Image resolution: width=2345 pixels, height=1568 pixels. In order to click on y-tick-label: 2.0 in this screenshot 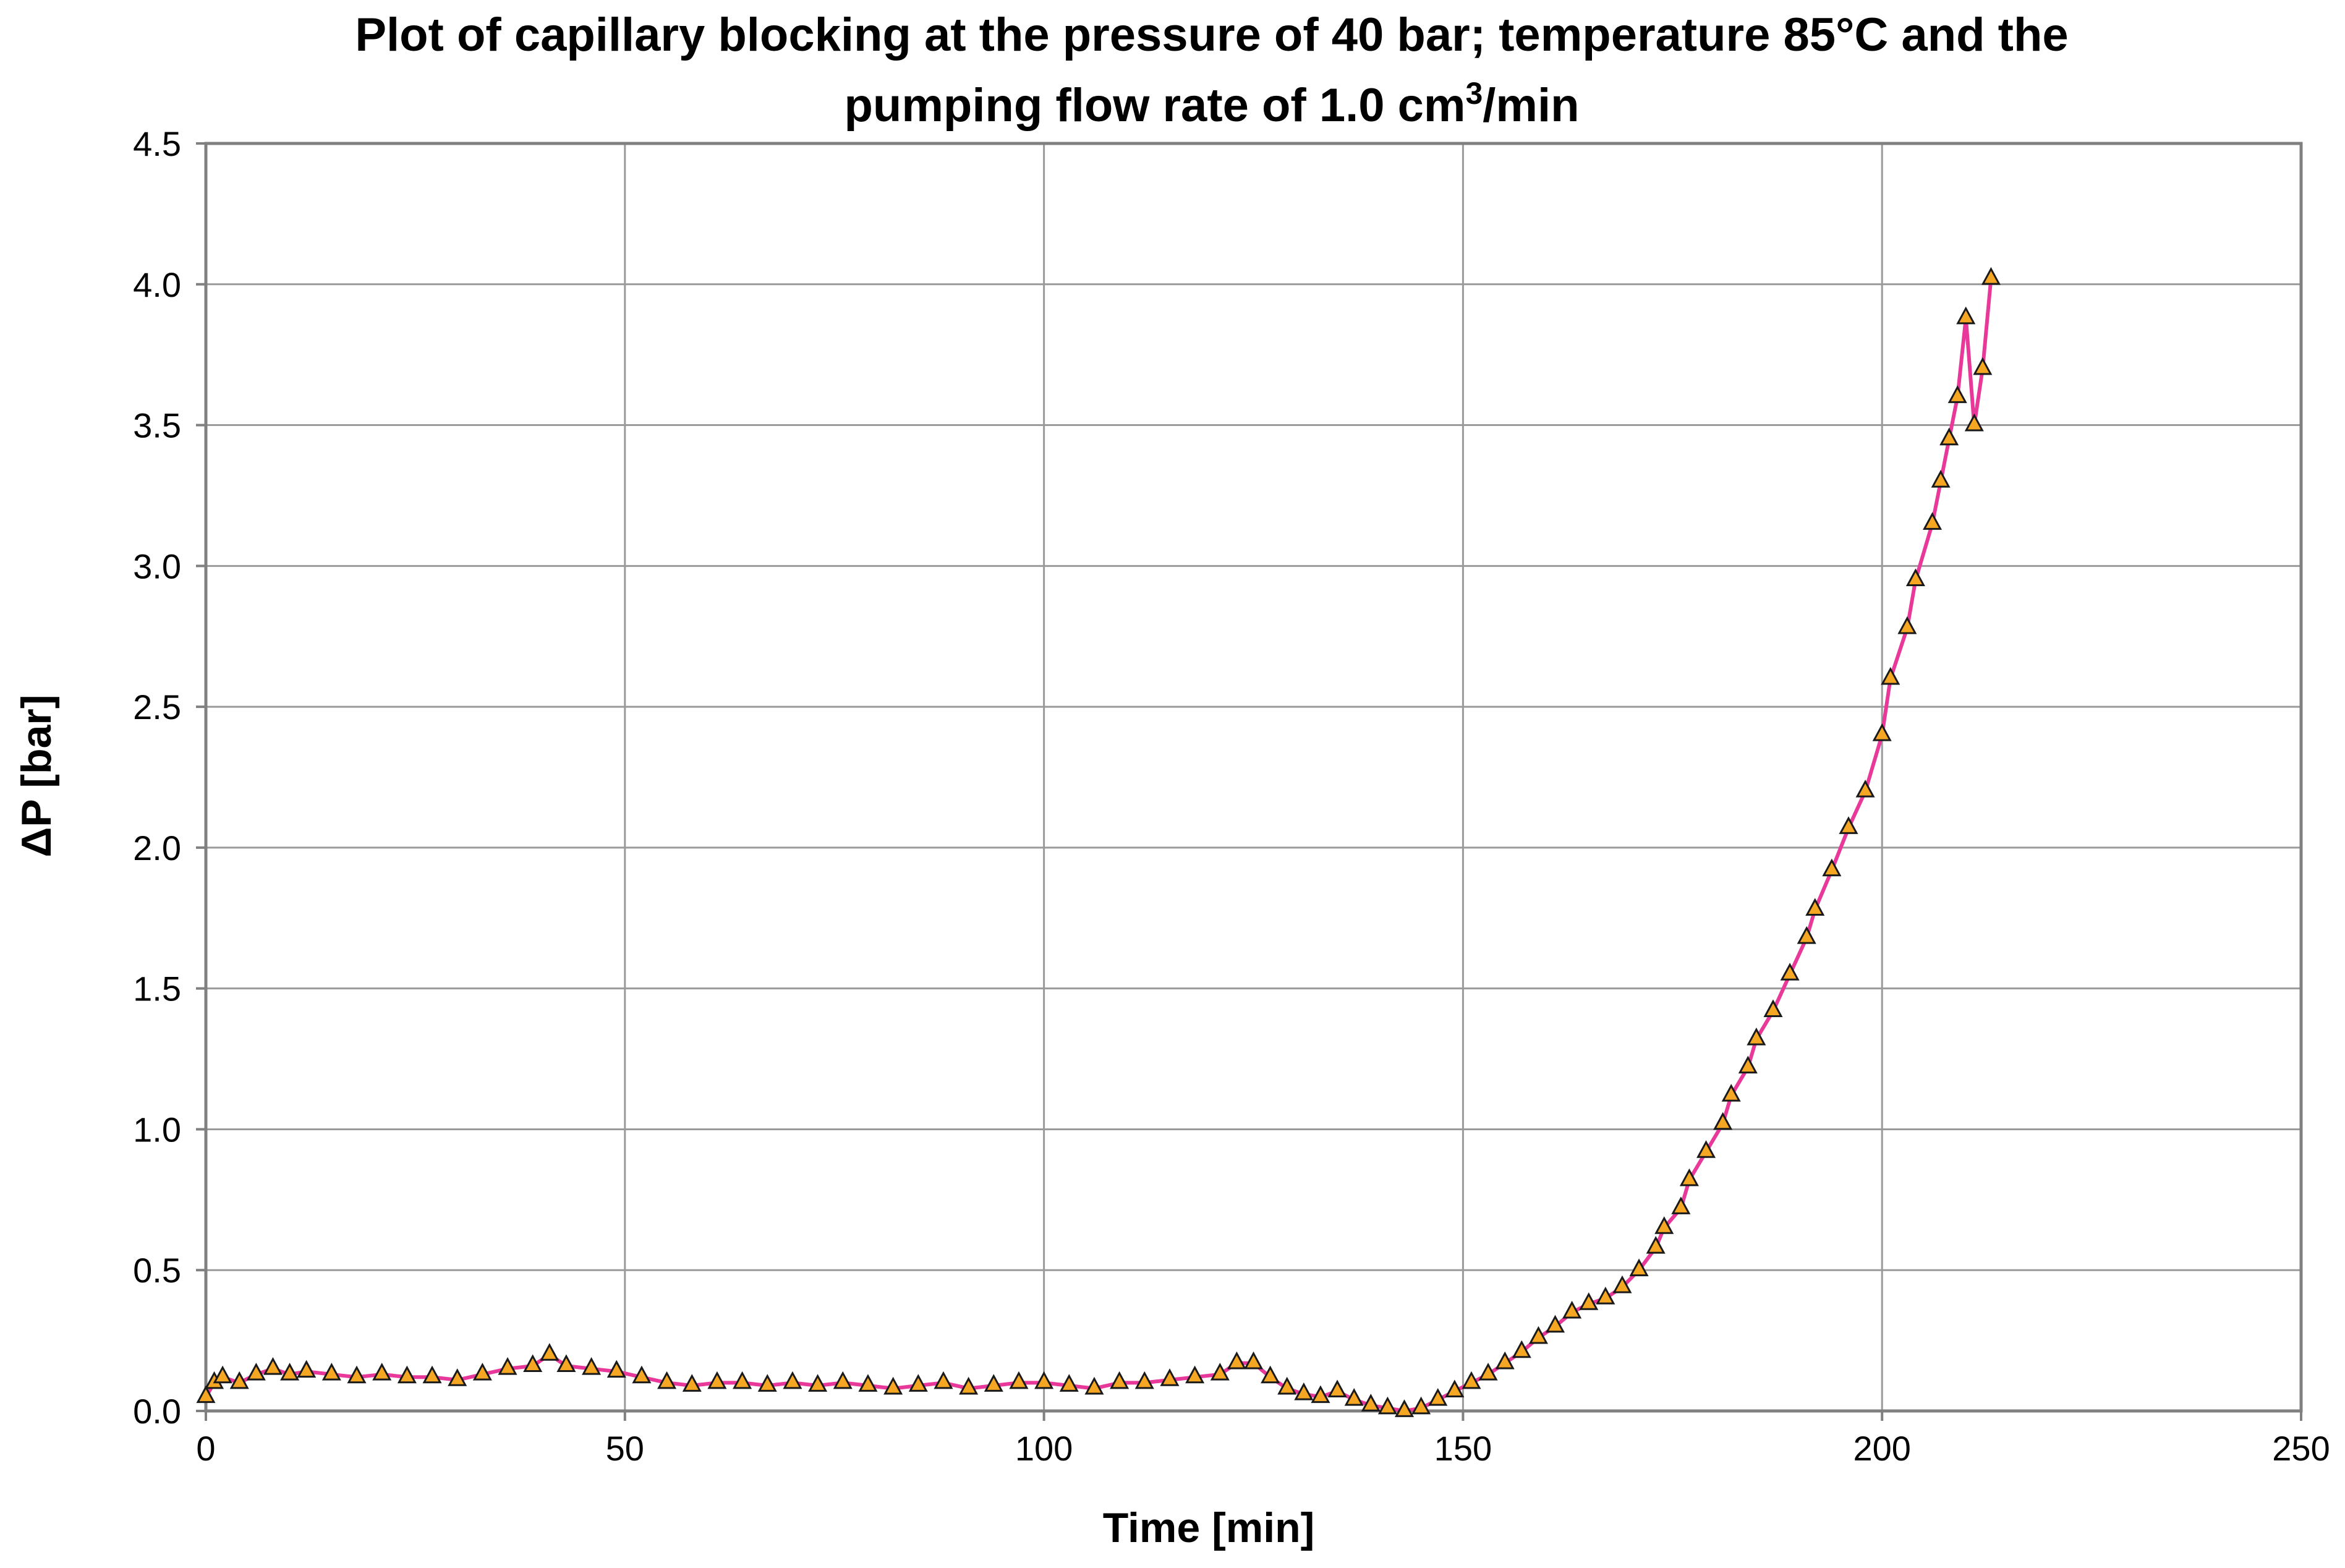, I will do `click(157, 848)`.